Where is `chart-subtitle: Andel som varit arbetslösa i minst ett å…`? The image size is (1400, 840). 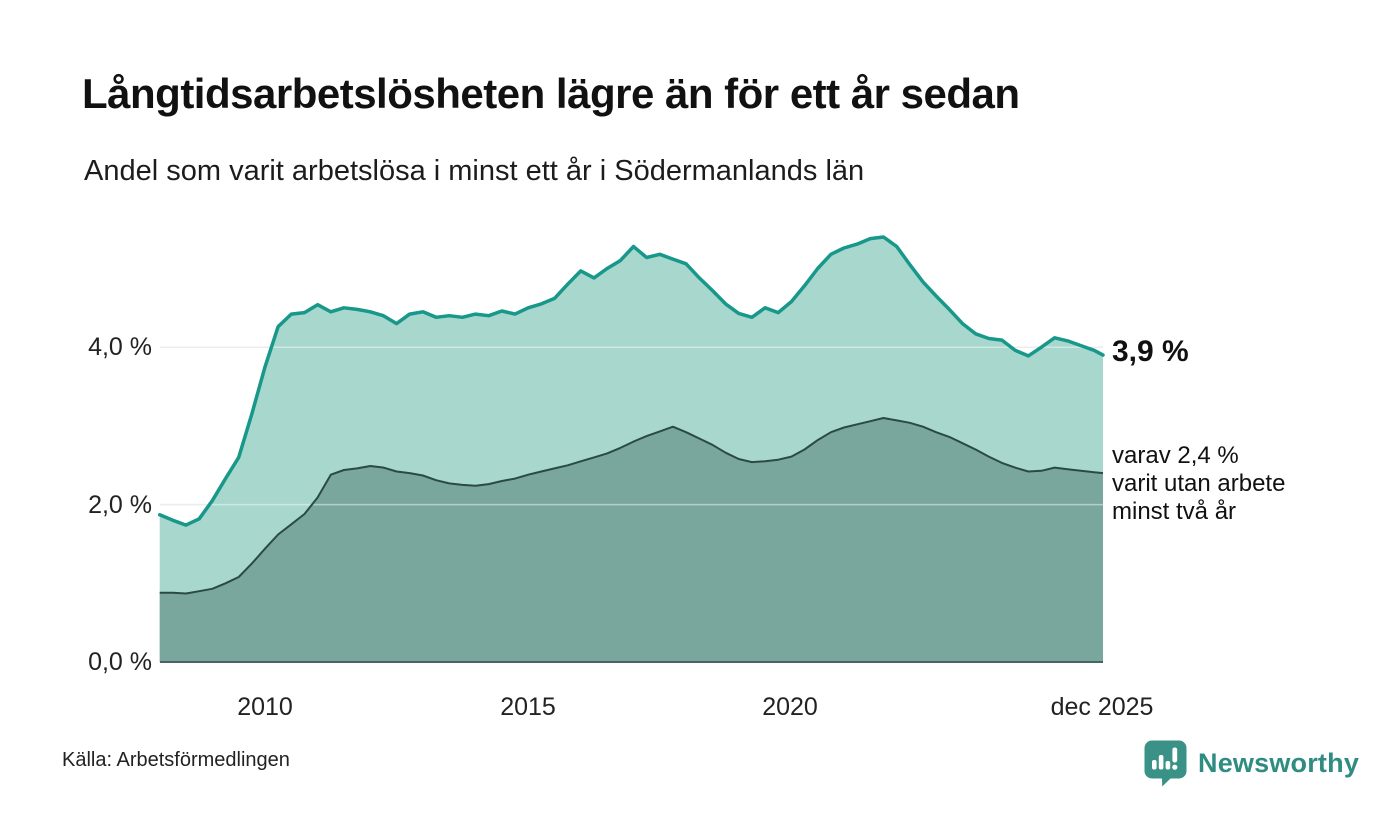 chart-subtitle: Andel som varit arbetslösa i minst ett å… is located at coordinates (474, 171).